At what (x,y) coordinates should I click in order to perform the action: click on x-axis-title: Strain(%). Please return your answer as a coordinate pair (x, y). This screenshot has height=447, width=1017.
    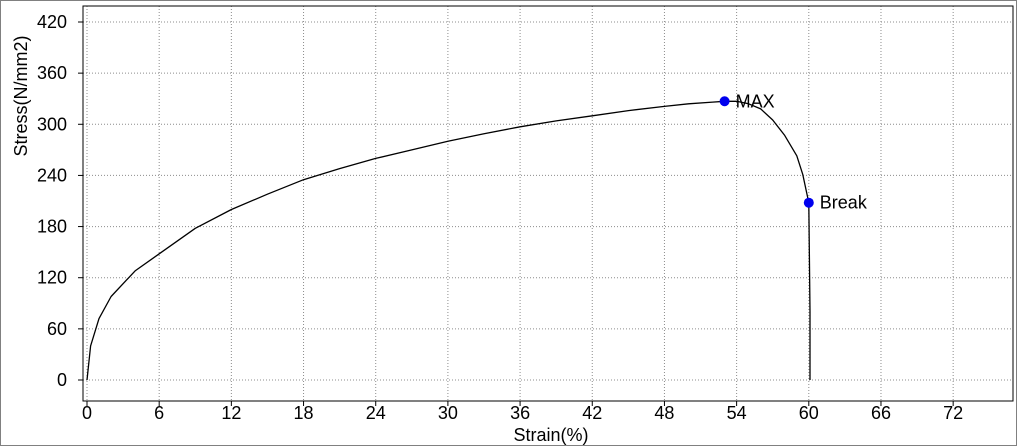
    Looking at the image, I should click on (550, 435).